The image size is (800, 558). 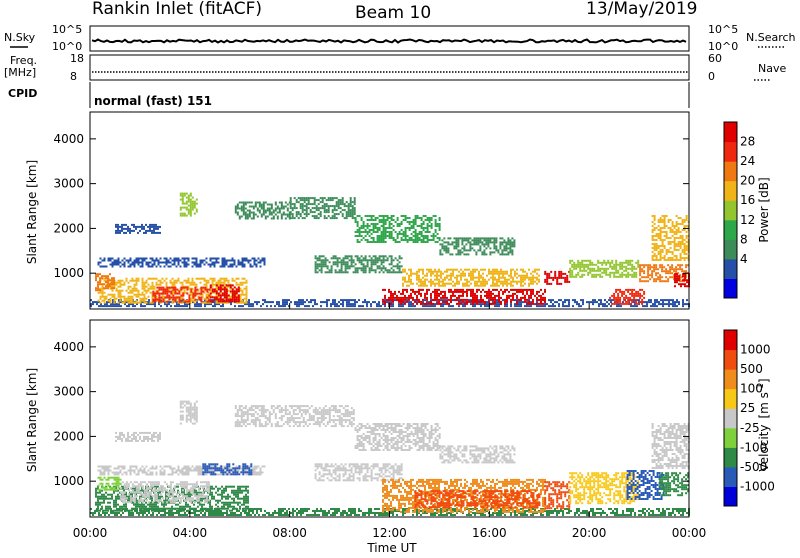 I want to click on nave-label: Nave, so click(x=772, y=68).